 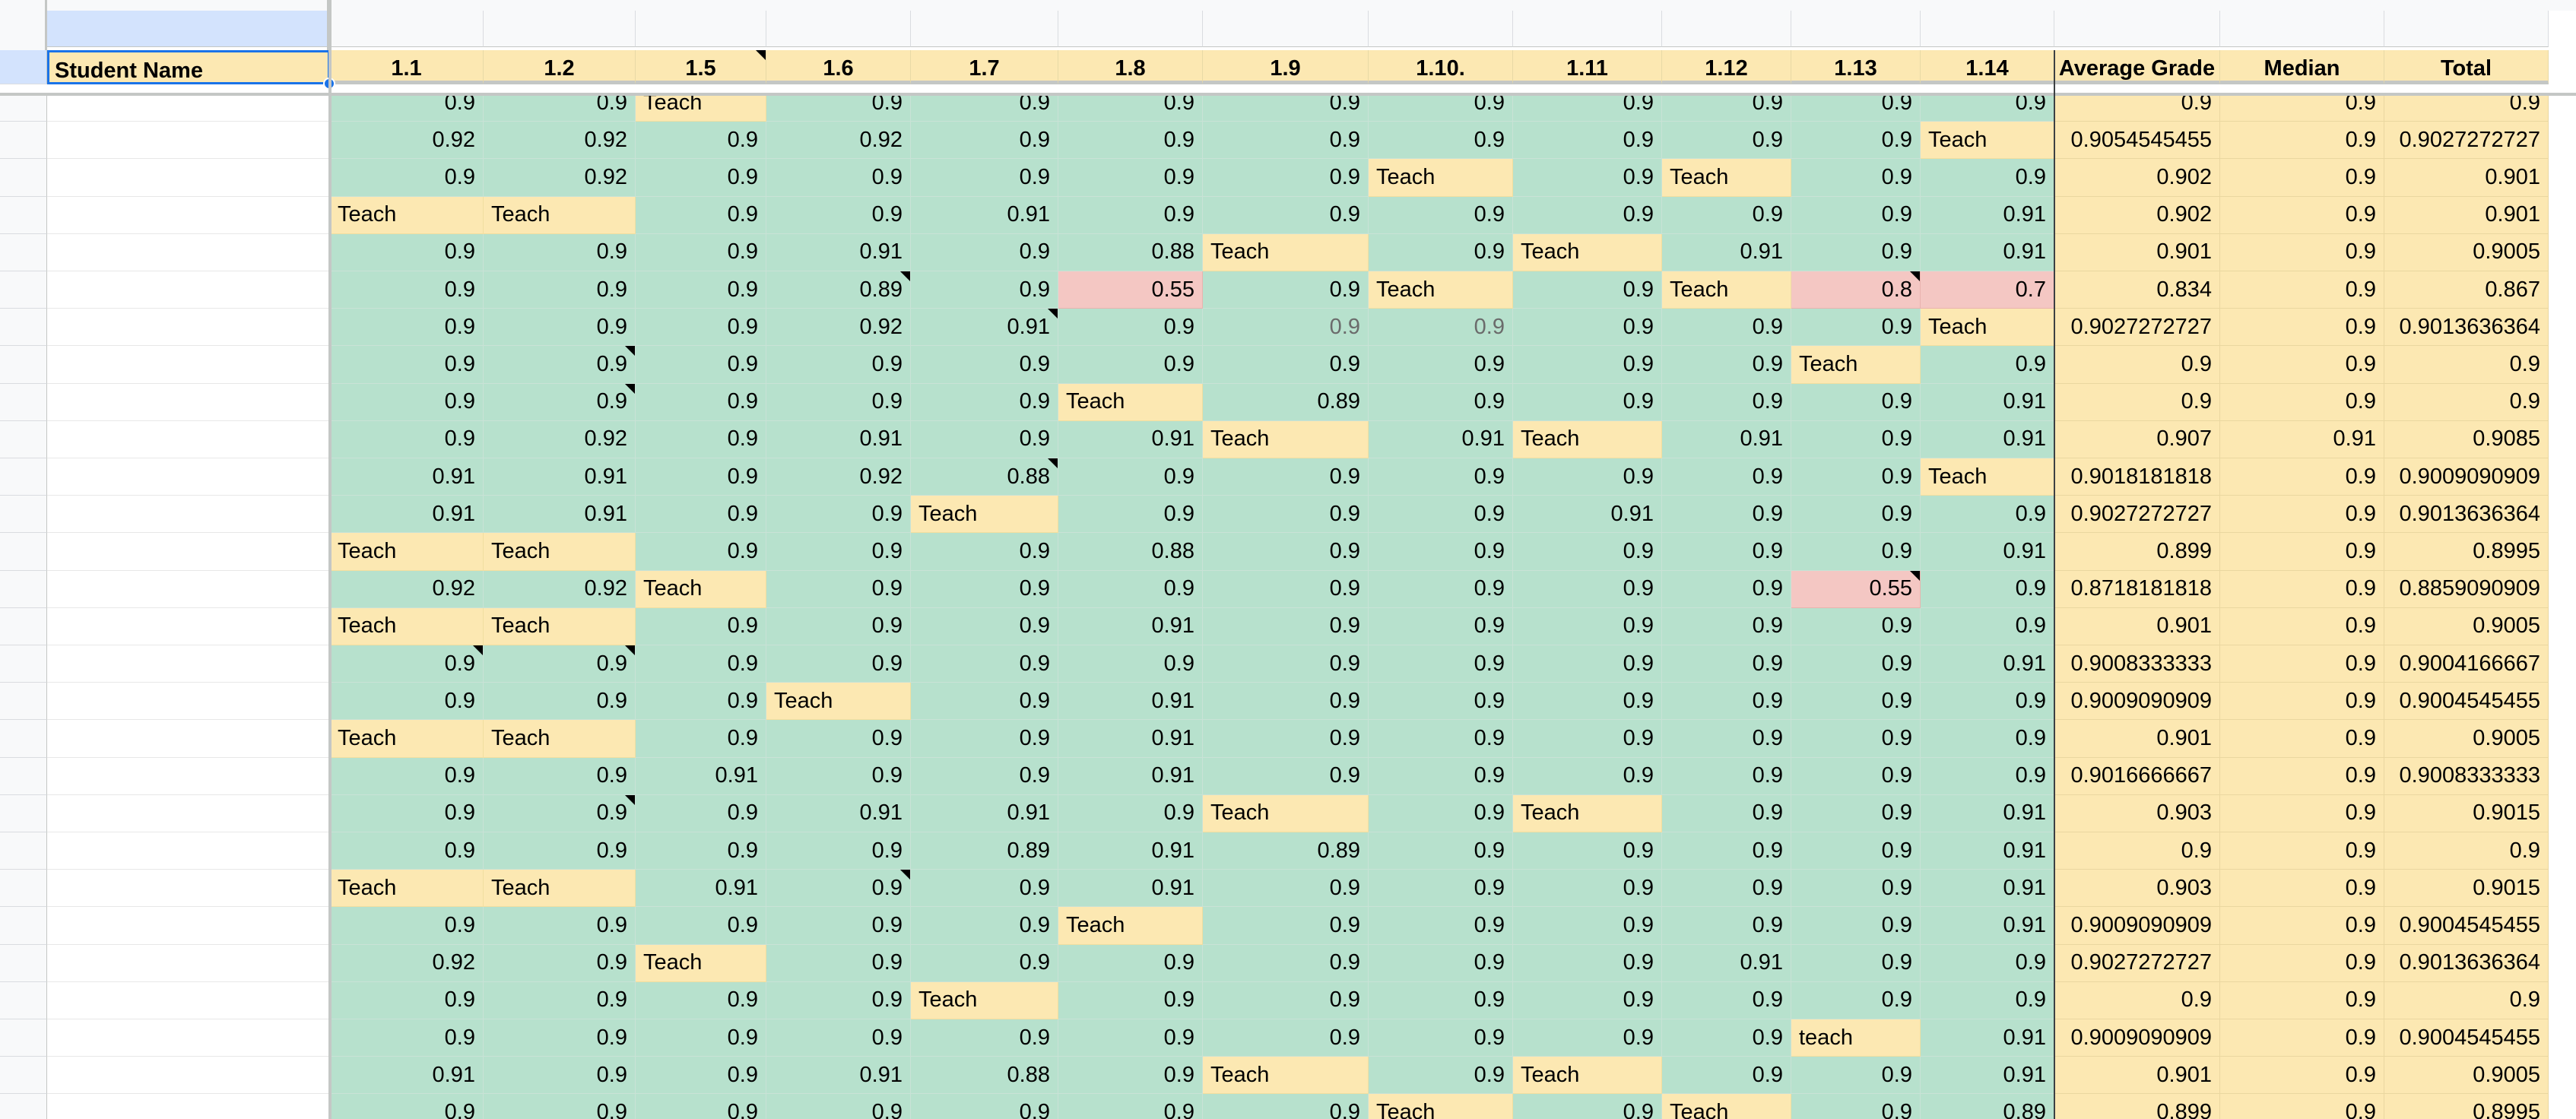 What do you see at coordinates (2137, 215) in the screenshot?
I see `average-grade-cell: 0.902` at bounding box center [2137, 215].